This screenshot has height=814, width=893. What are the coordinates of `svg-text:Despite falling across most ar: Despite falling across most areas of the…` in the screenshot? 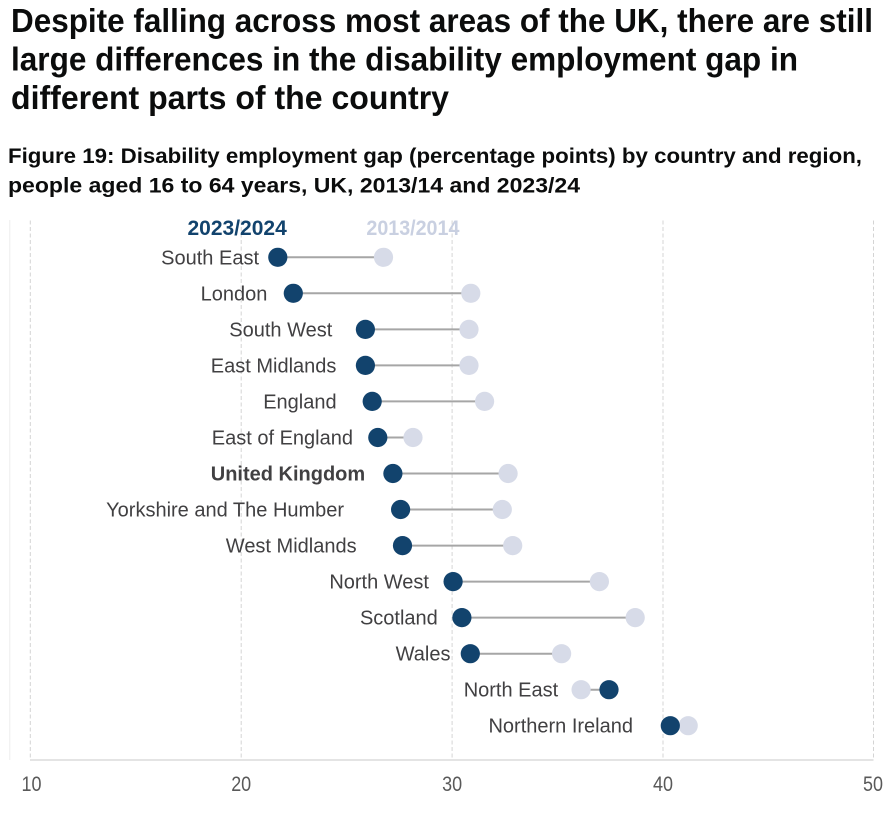 It's located at (442, 20).